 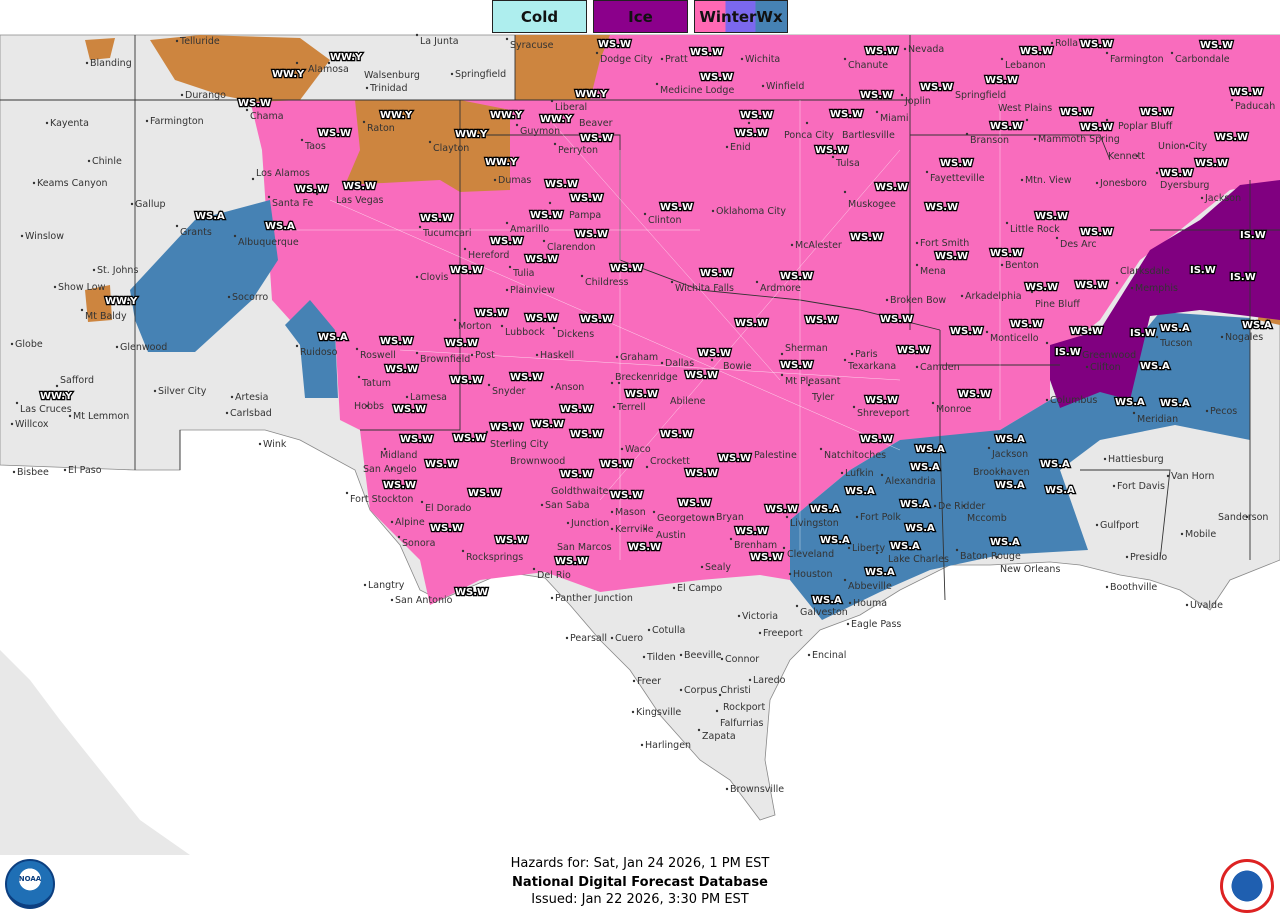 What do you see at coordinates (1200, 534) in the screenshot?
I see `city-label: Mobile` at bounding box center [1200, 534].